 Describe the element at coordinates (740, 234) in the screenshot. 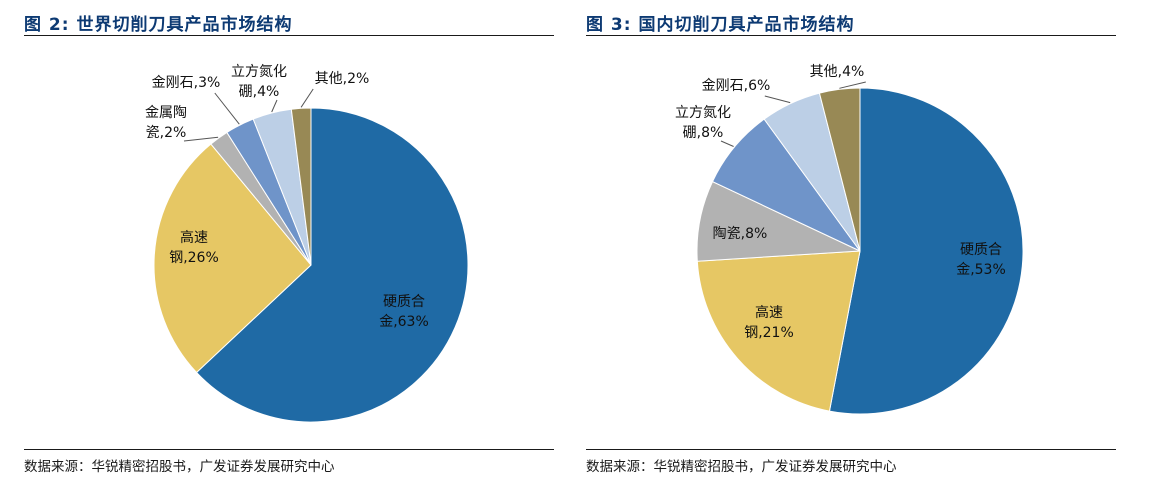

I see `slice-label: 陶瓷,8%` at that location.